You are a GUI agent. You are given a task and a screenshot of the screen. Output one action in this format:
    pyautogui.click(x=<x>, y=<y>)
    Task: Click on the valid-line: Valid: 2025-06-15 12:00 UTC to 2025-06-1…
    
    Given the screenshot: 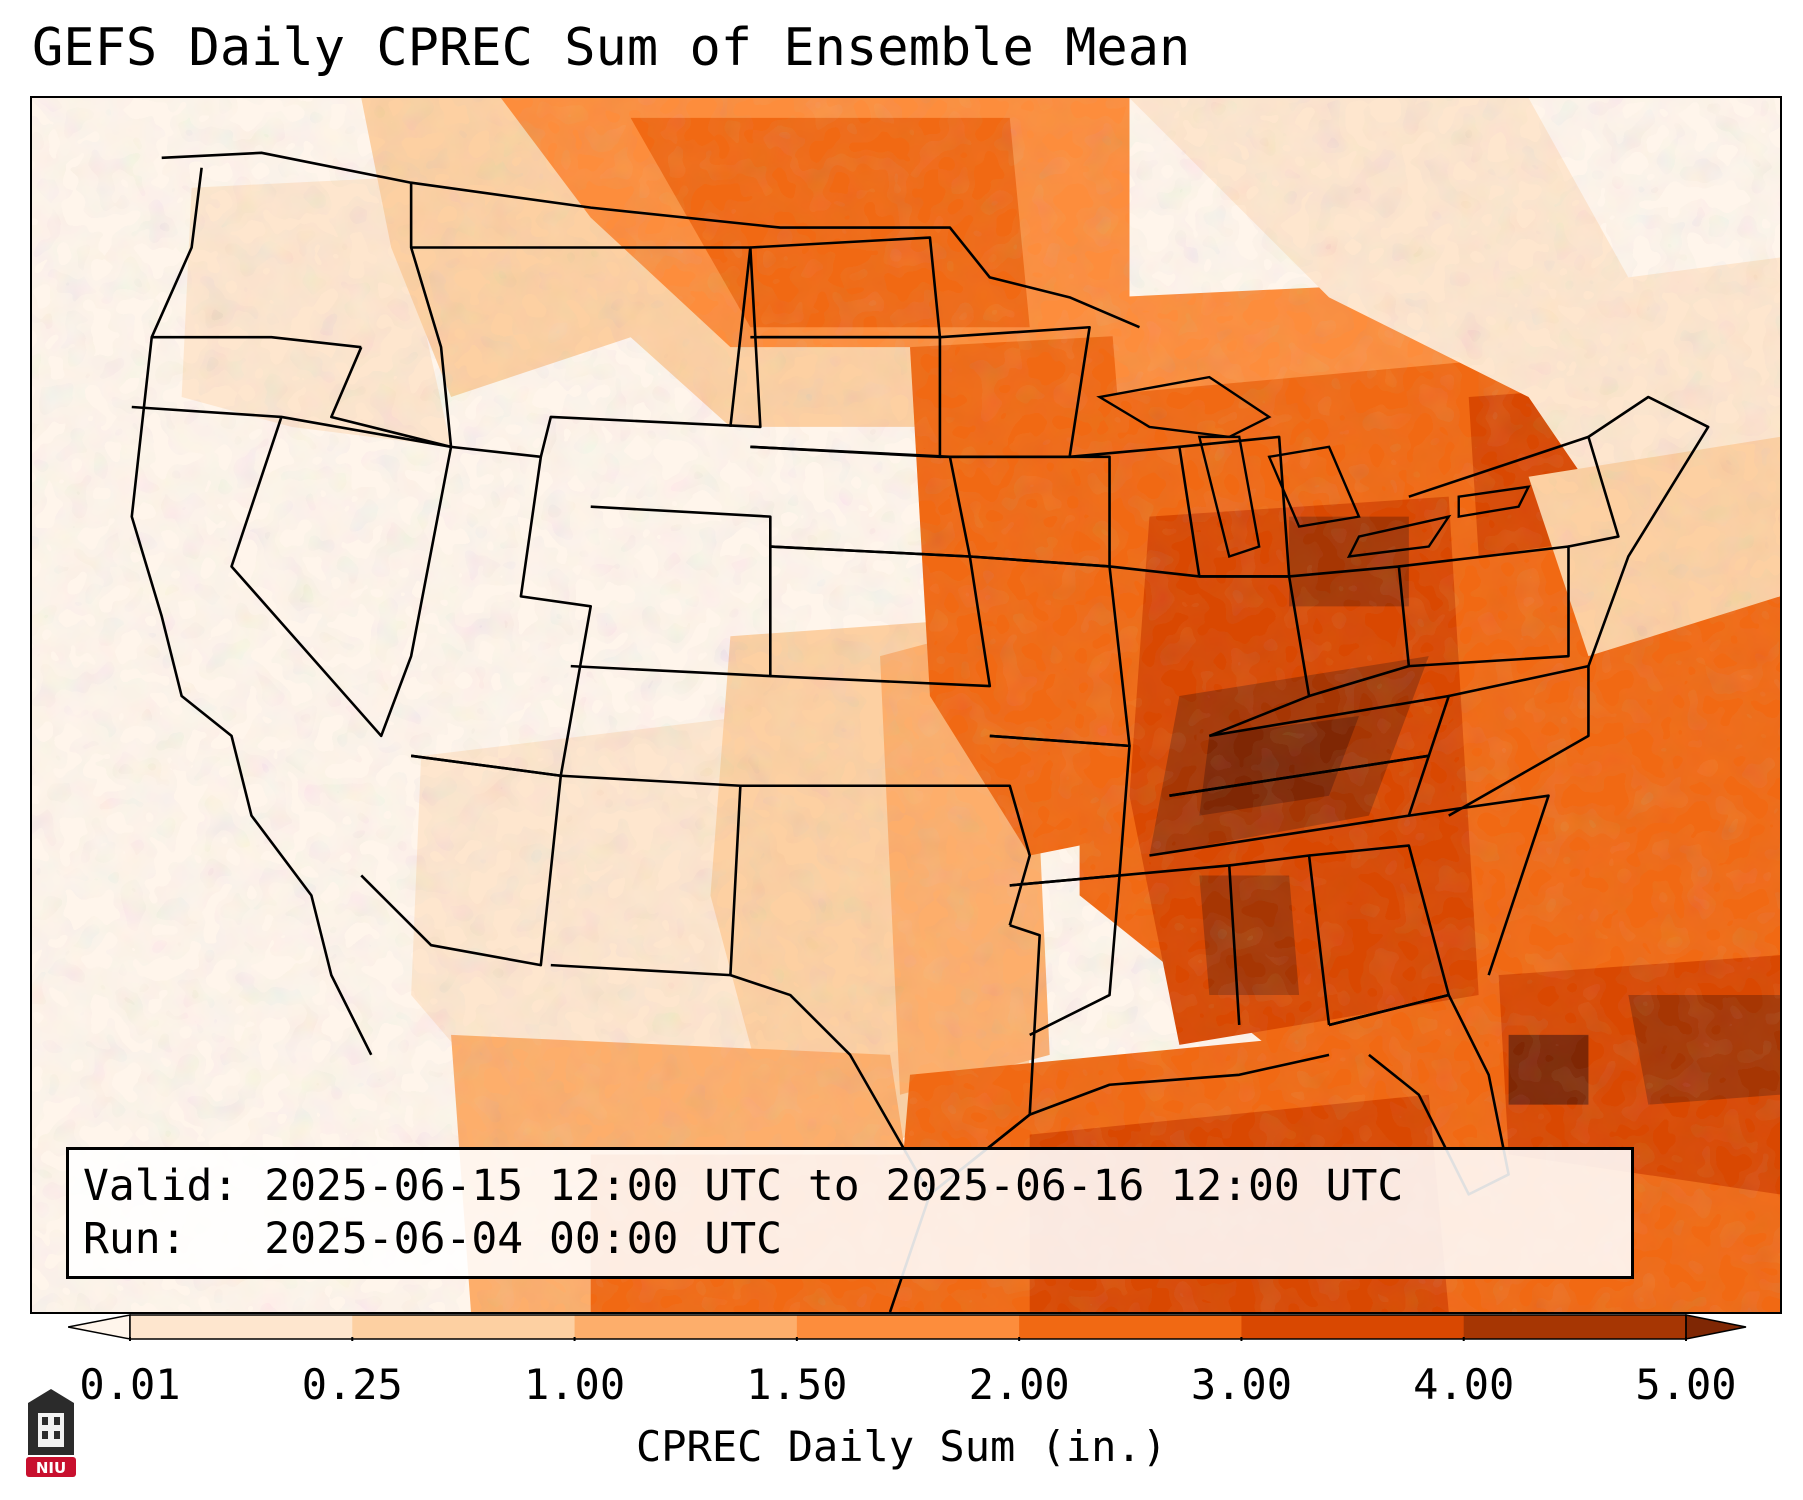 What is the action you would take?
    pyautogui.click(x=850, y=1186)
    